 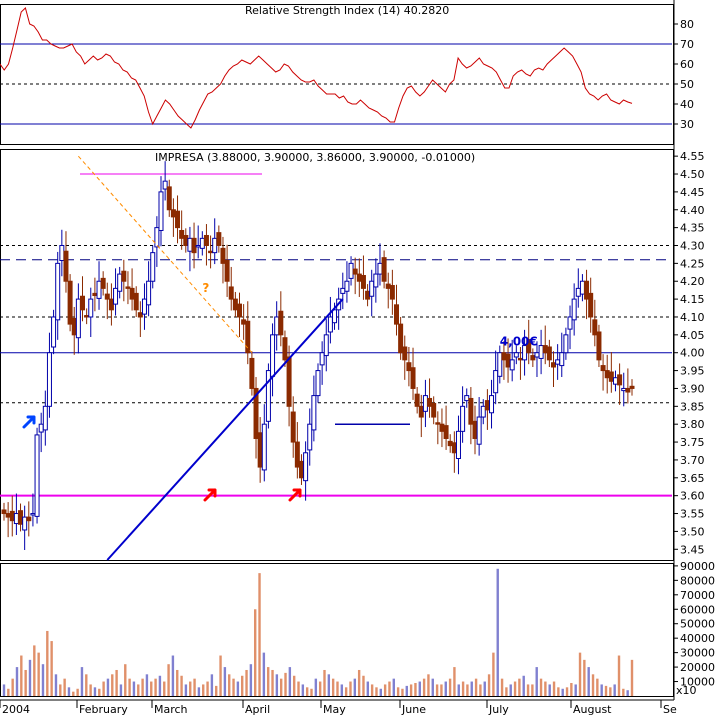 I want to click on x-tick-label: April, so click(x=257, y=709).